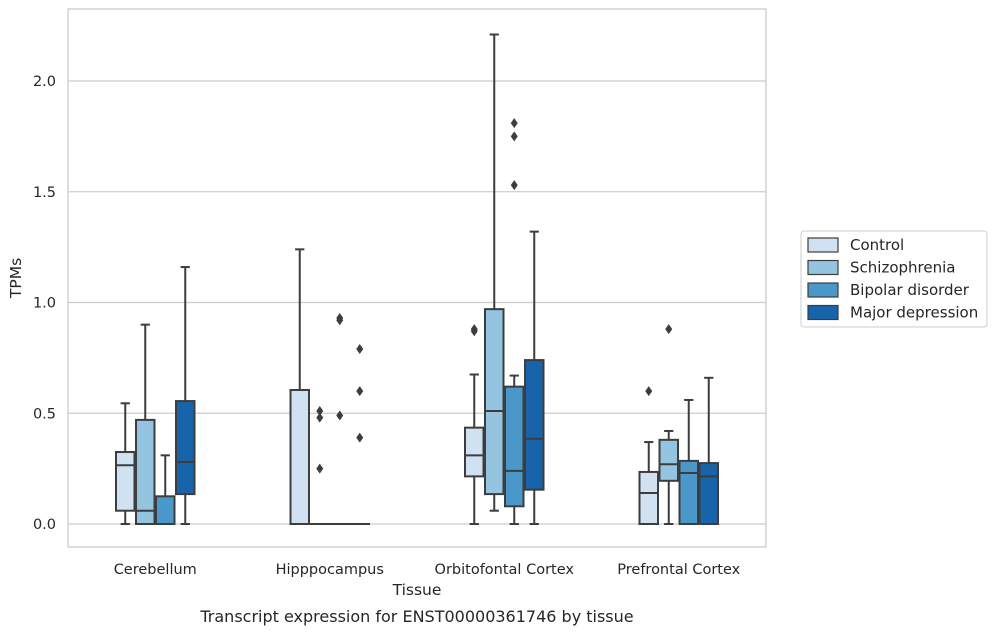  Describe the element at coordinates (44, 193) in the screenshot. I see `y-tick-label: 1.5` at that location.